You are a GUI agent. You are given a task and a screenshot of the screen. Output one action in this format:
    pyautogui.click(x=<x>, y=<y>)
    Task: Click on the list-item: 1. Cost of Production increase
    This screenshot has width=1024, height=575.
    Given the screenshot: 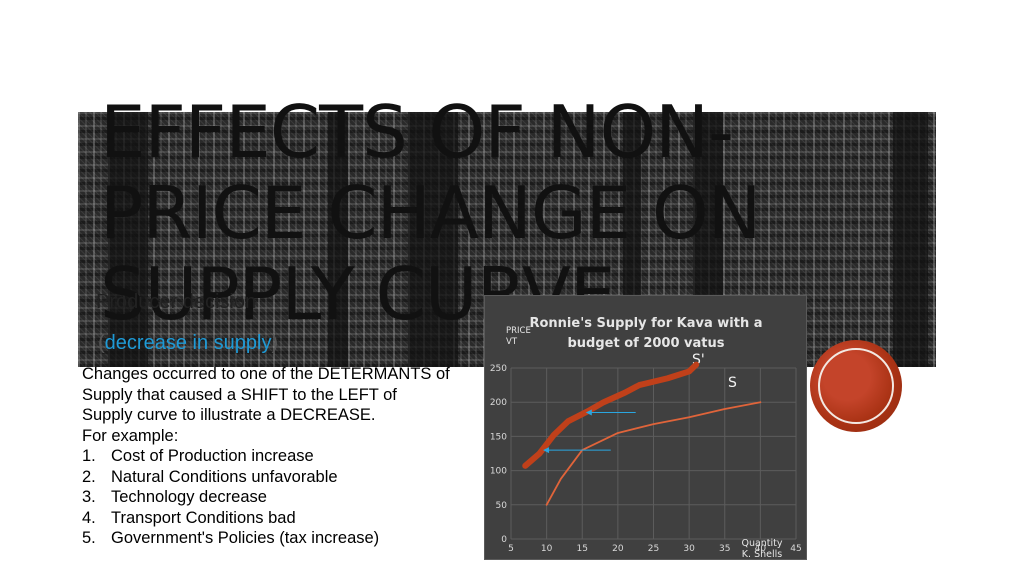 What is the action you would take?
    pyautogui.click(x=282, y=456)
    